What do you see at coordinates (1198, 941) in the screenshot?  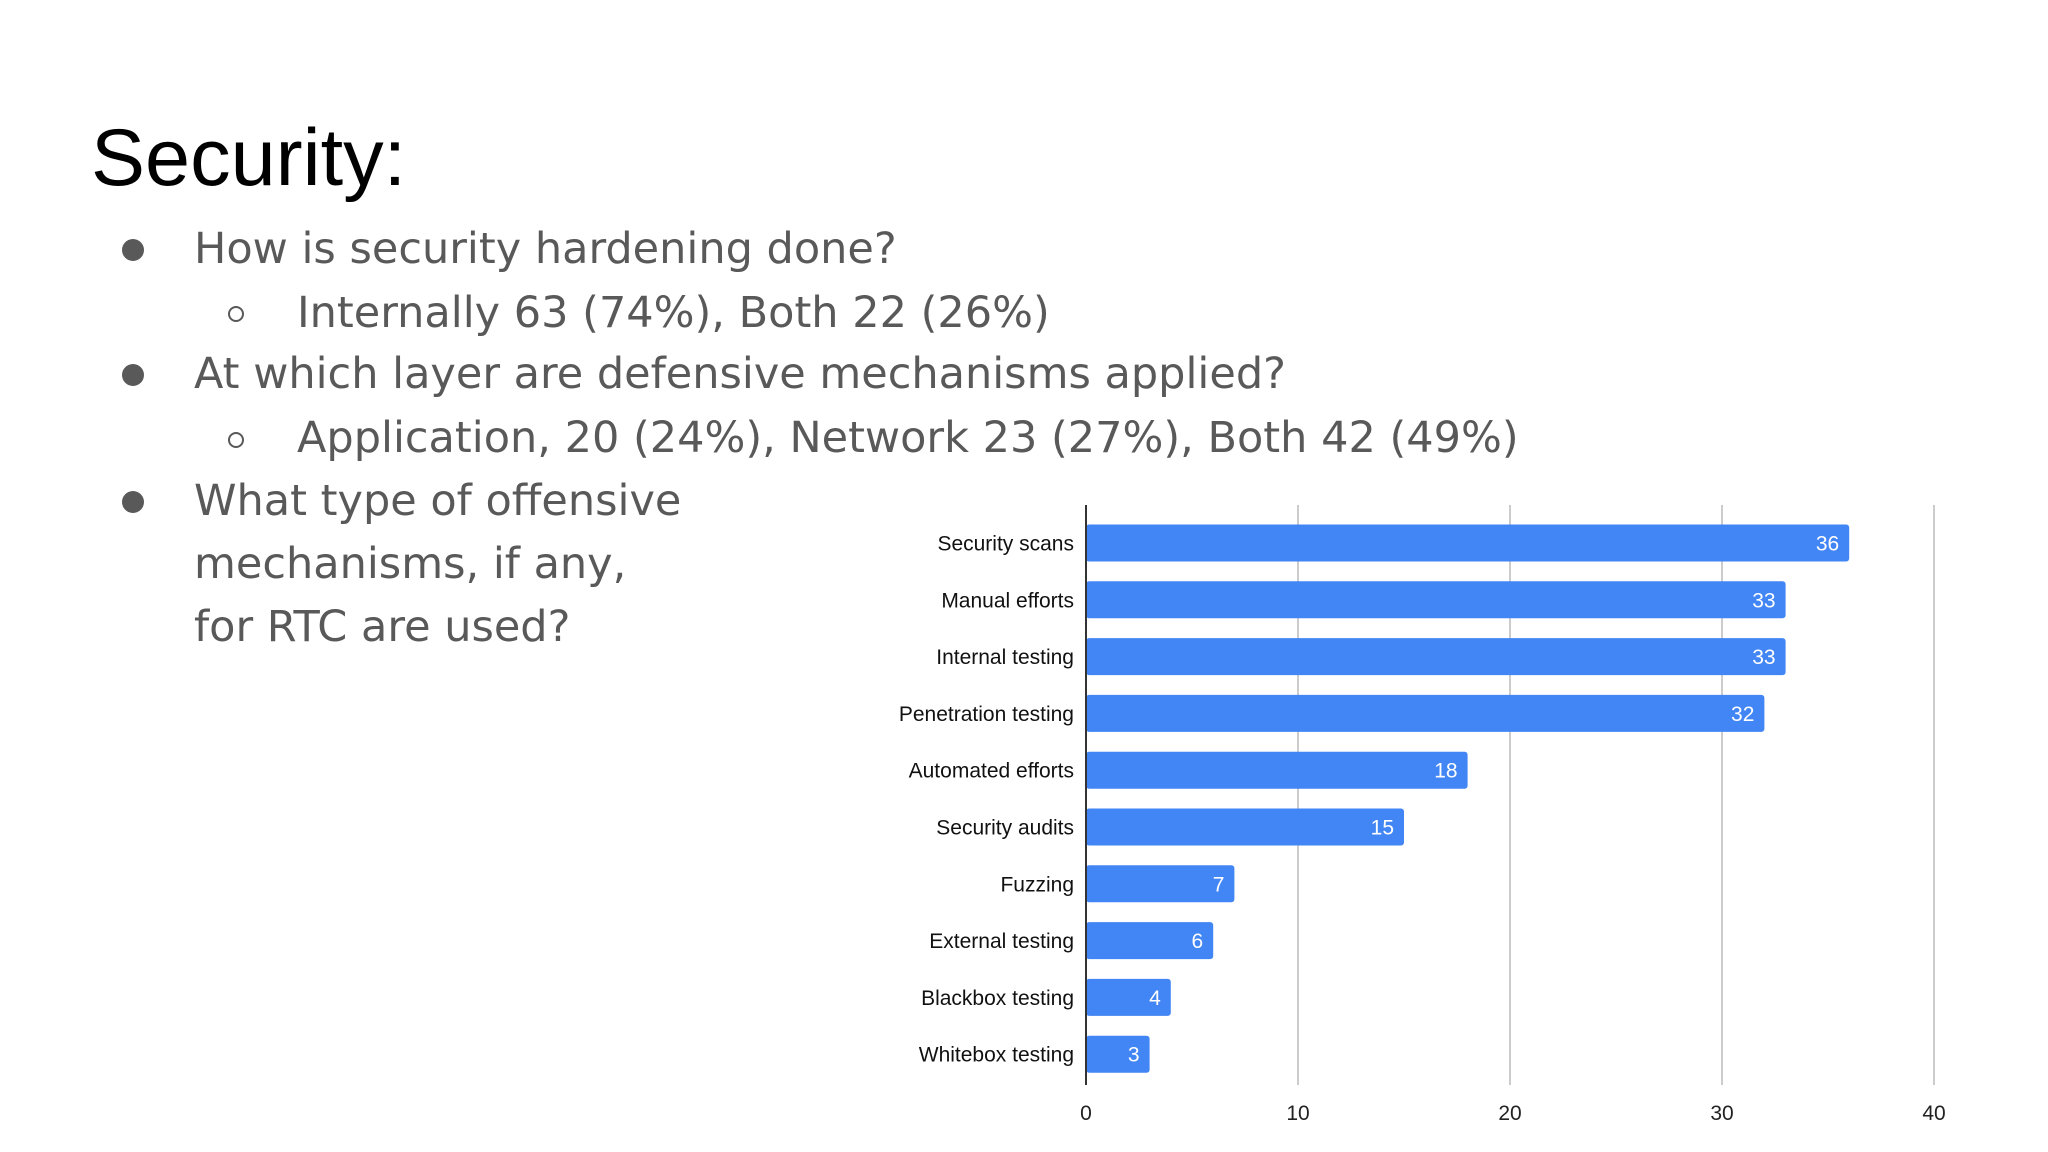 I see `bar-value-label: 6` at bounding box center [1198, 941].